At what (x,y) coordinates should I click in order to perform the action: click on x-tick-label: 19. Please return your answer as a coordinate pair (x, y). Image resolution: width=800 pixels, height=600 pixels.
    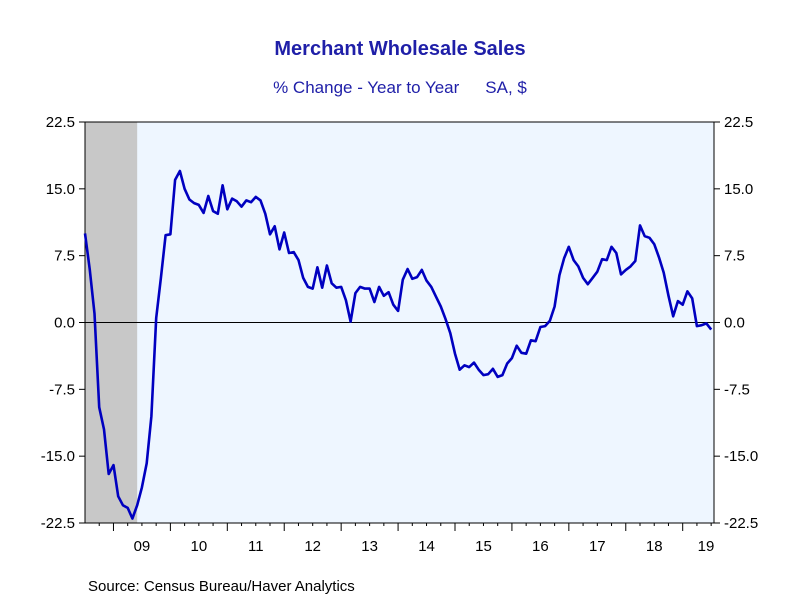
    Looking at the image, I should click on (706, 546).